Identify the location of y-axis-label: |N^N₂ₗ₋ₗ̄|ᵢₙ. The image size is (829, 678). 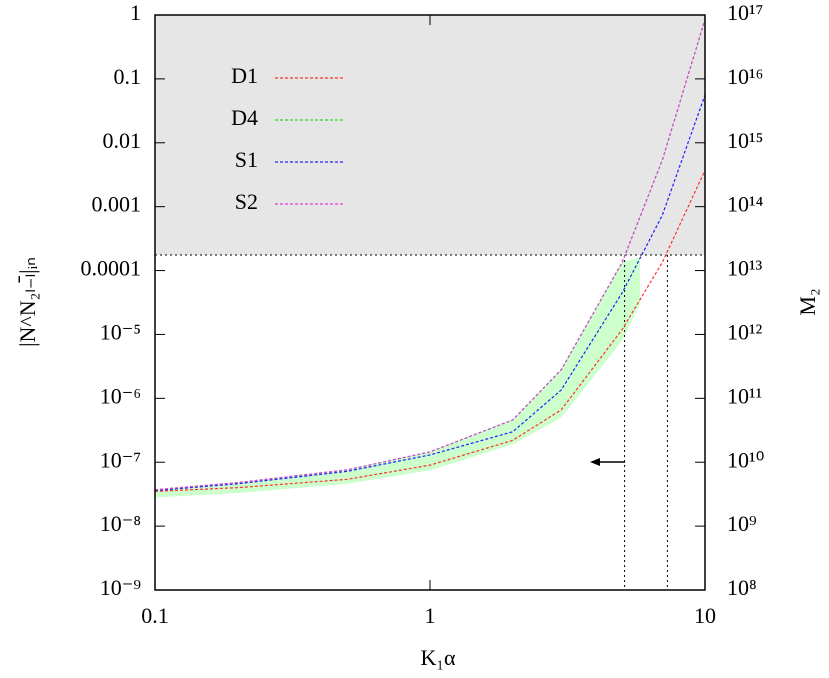
(27, 302).